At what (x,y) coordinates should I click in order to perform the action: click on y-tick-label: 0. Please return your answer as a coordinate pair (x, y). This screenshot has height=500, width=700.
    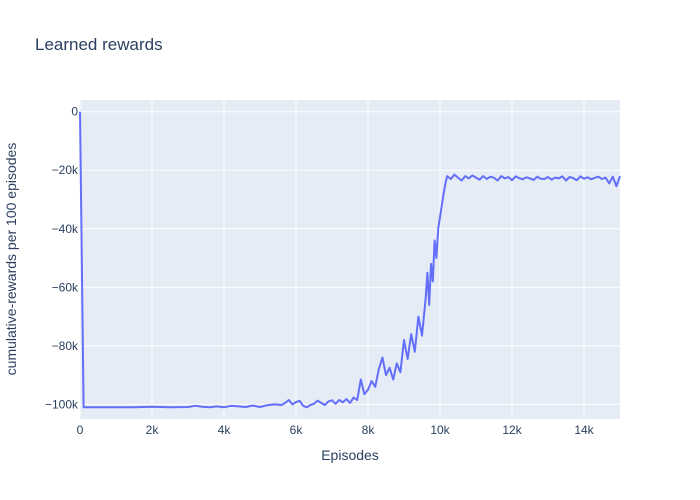
    Looking at the image, I should click on (74, 112).